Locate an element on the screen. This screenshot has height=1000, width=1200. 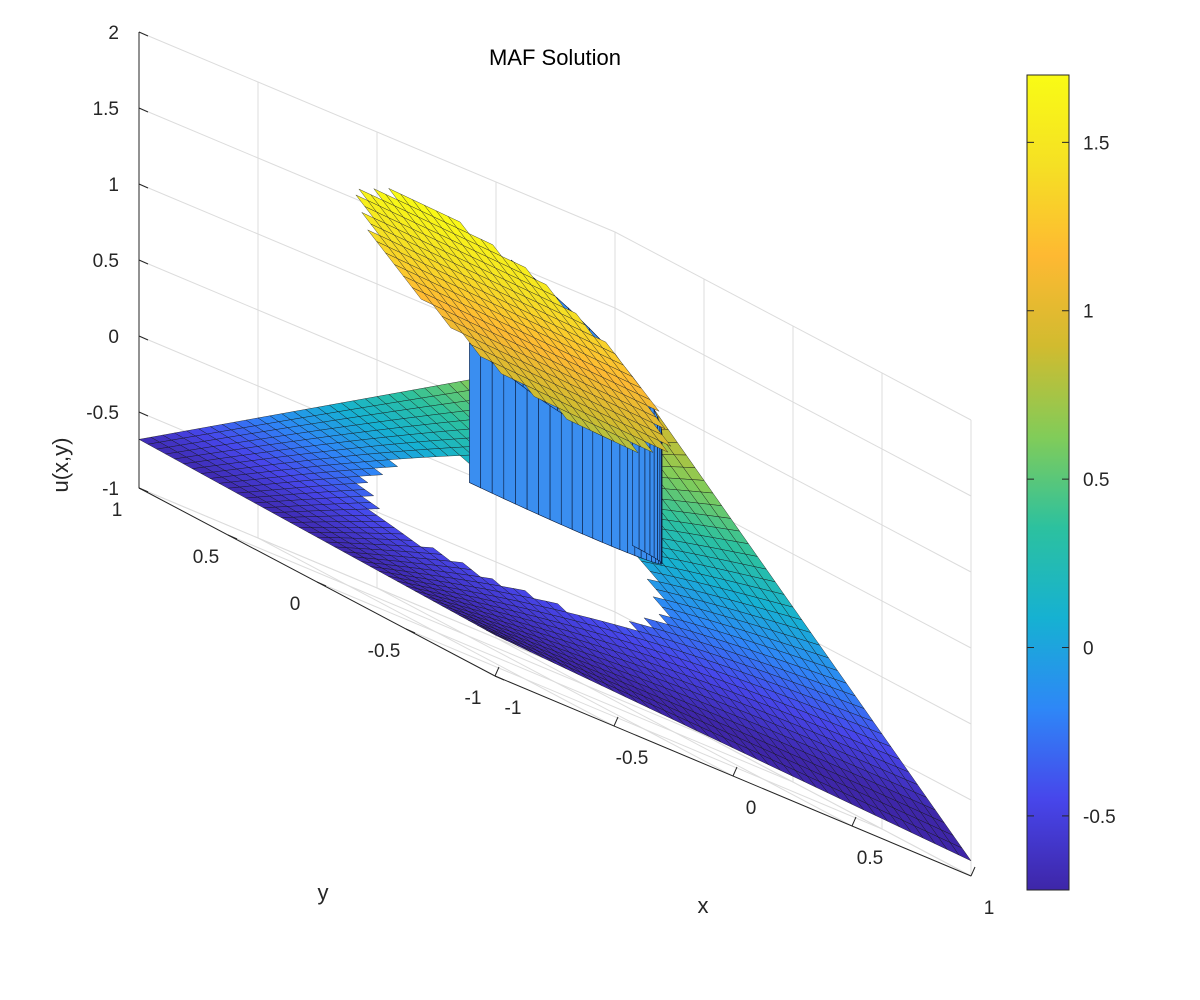
colorbar-tick-label: 1 is located at coordinates (1088, 312).